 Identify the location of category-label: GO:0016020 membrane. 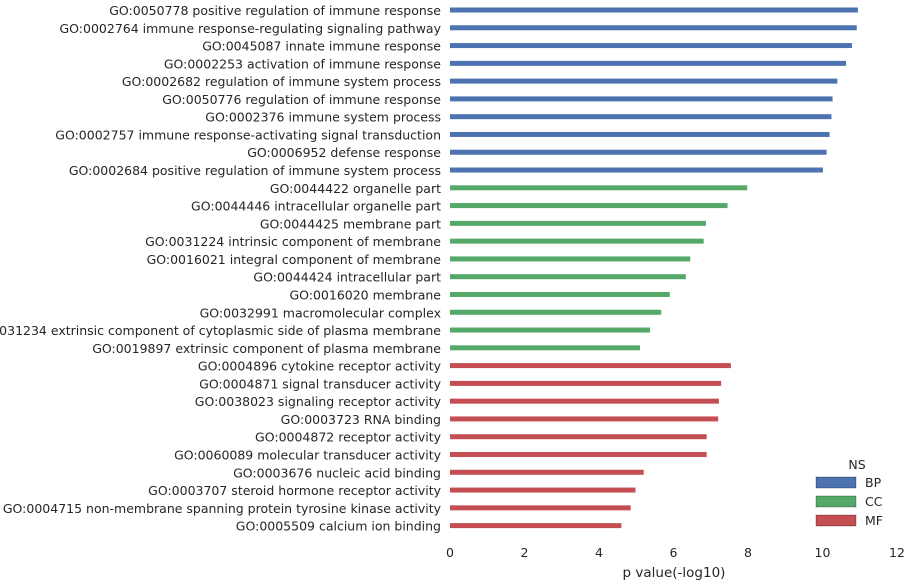
(365, 294).